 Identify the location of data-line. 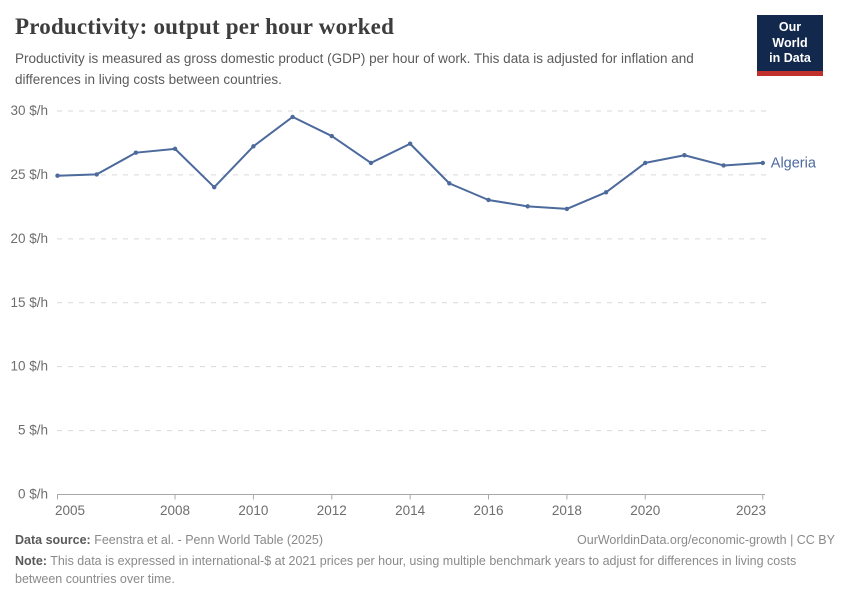
(410, 162).